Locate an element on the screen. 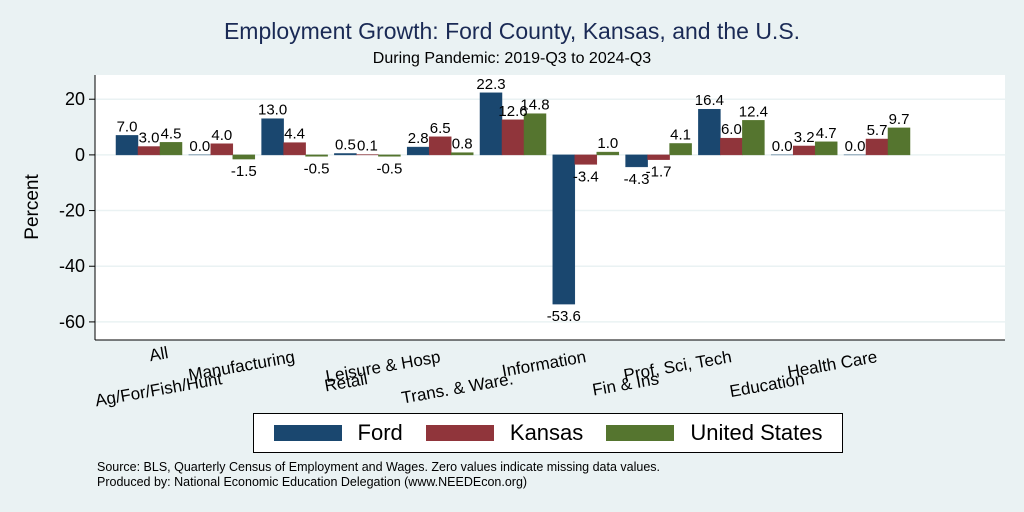  bar-united-states-leisure-hosp is located at coordinates (462, 154).